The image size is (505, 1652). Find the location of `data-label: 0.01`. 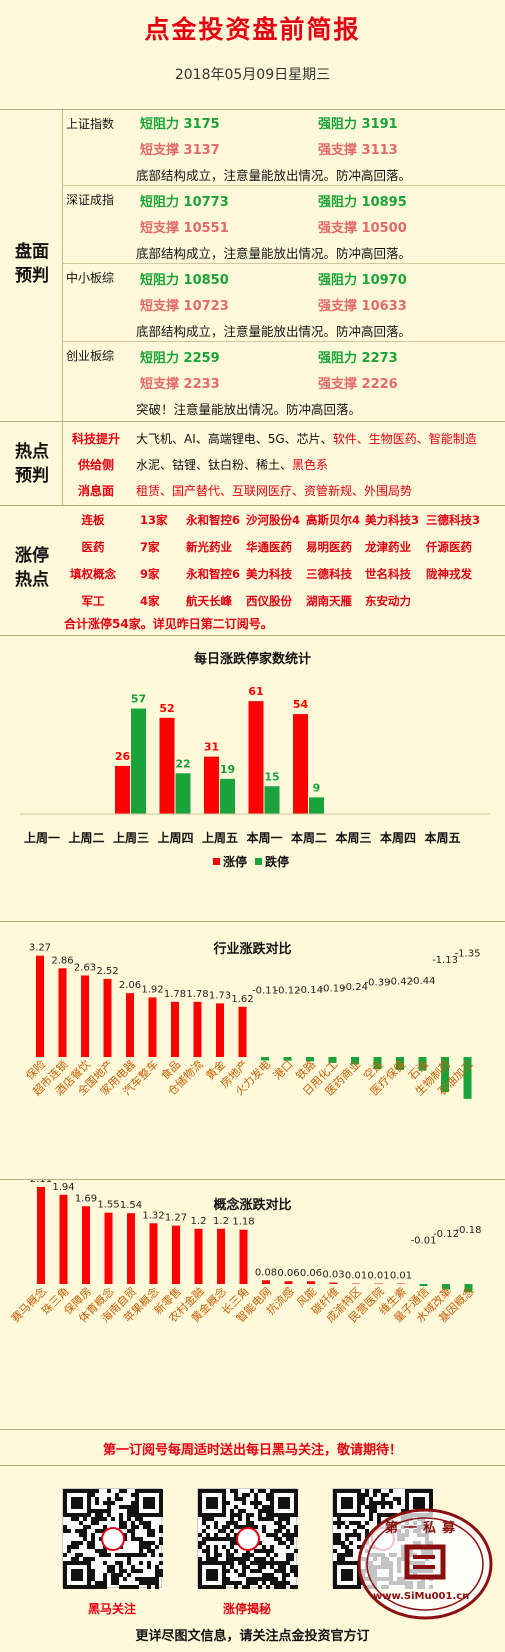

data-label: 0.01 is located at coordinates (356, 1276).